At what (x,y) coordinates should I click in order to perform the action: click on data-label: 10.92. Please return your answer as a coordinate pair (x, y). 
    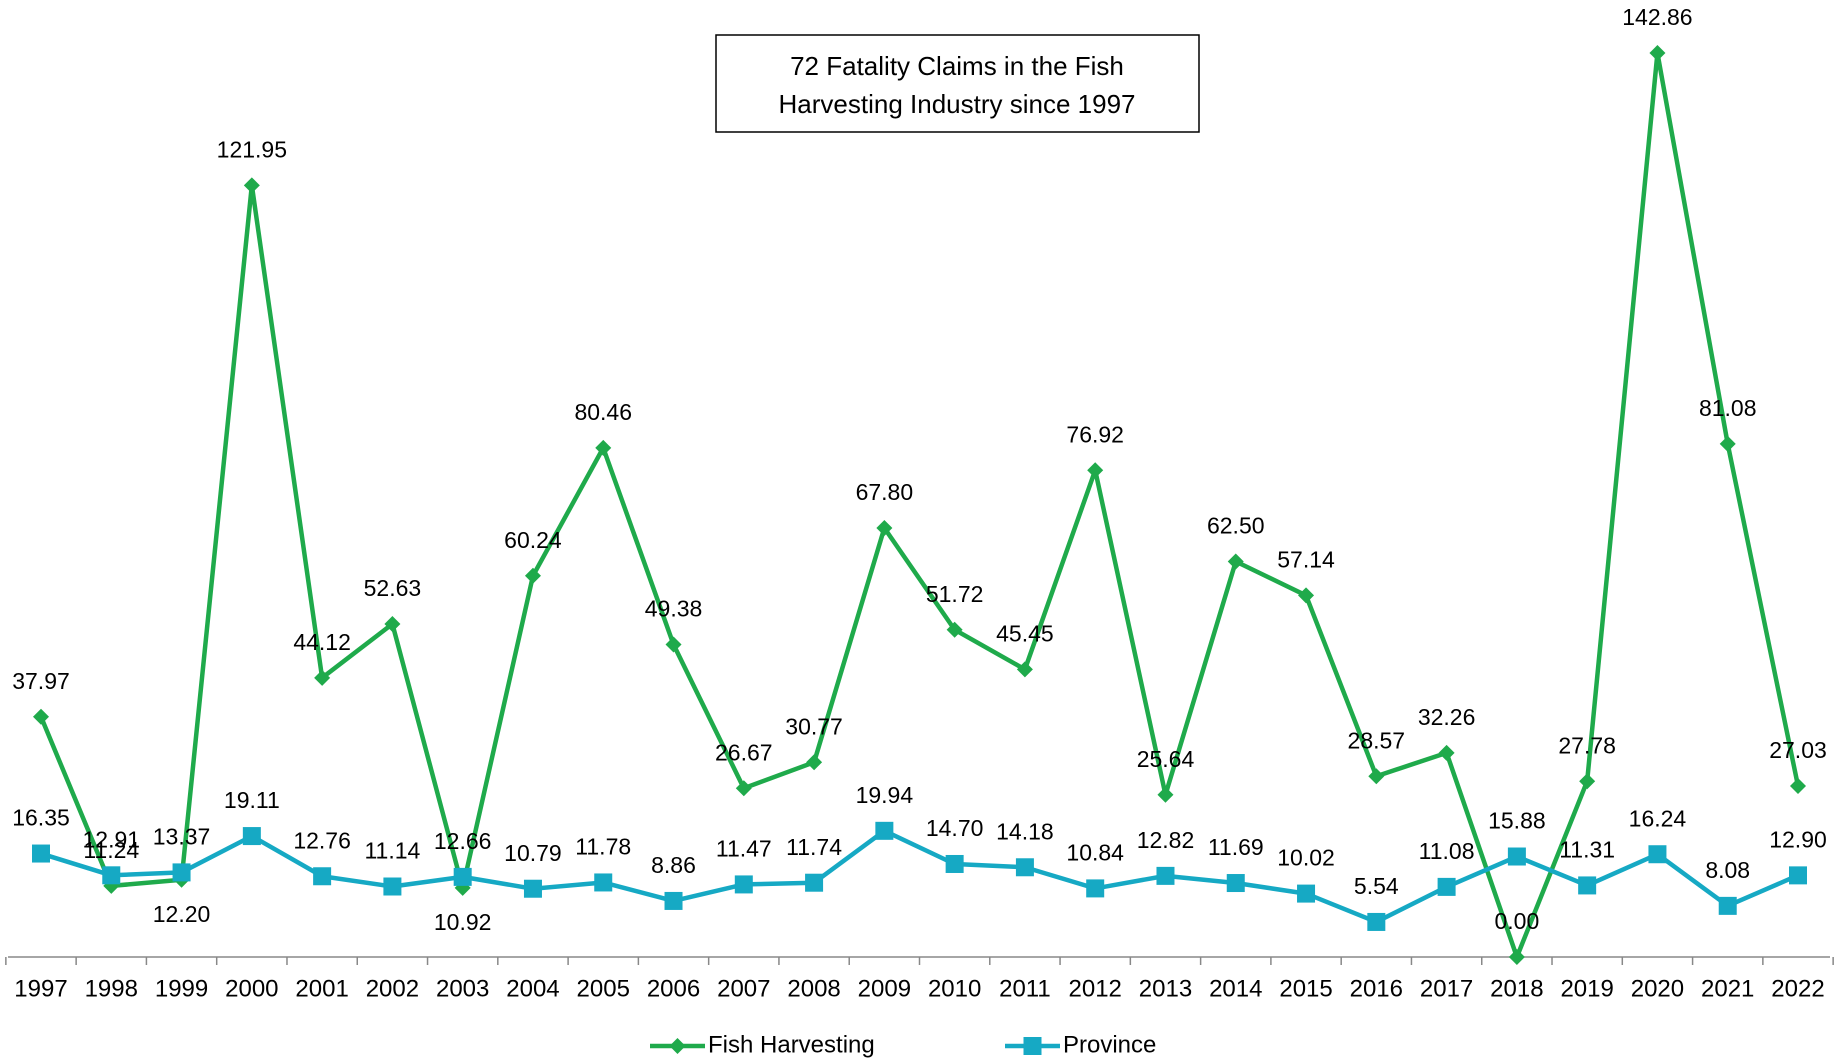
    Looking at the image, I should click on (463, 922).